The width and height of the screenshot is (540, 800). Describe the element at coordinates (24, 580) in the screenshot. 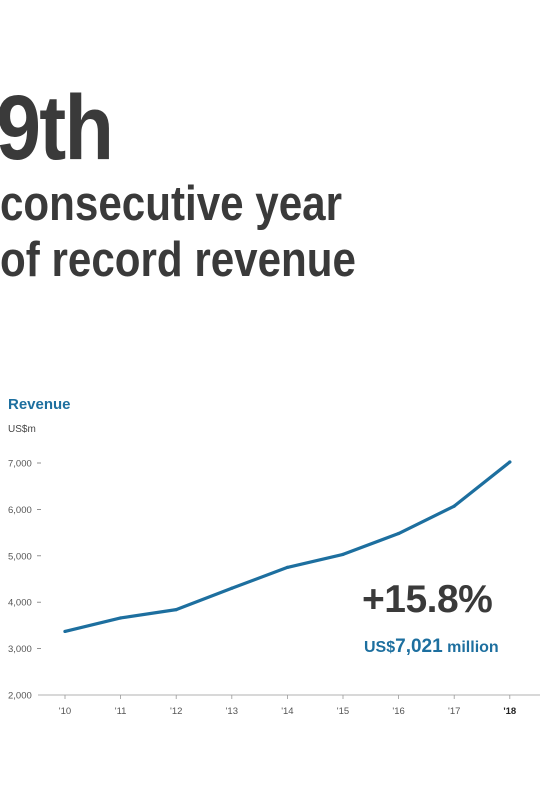

I see `y-axis: 2,000 3,000 4,000 5,000 6,000 7,000` at that location.